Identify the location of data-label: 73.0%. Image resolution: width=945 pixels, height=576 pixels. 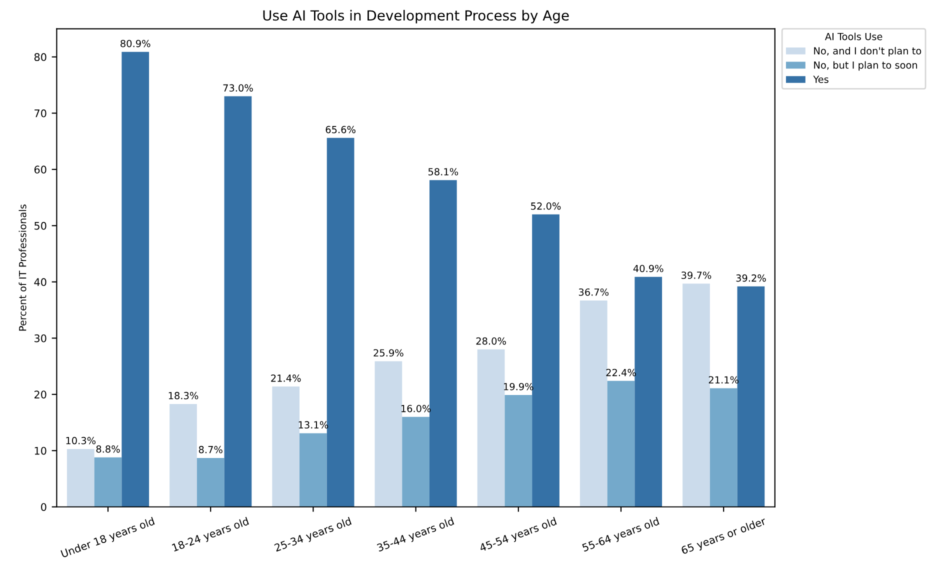
(238, 88).